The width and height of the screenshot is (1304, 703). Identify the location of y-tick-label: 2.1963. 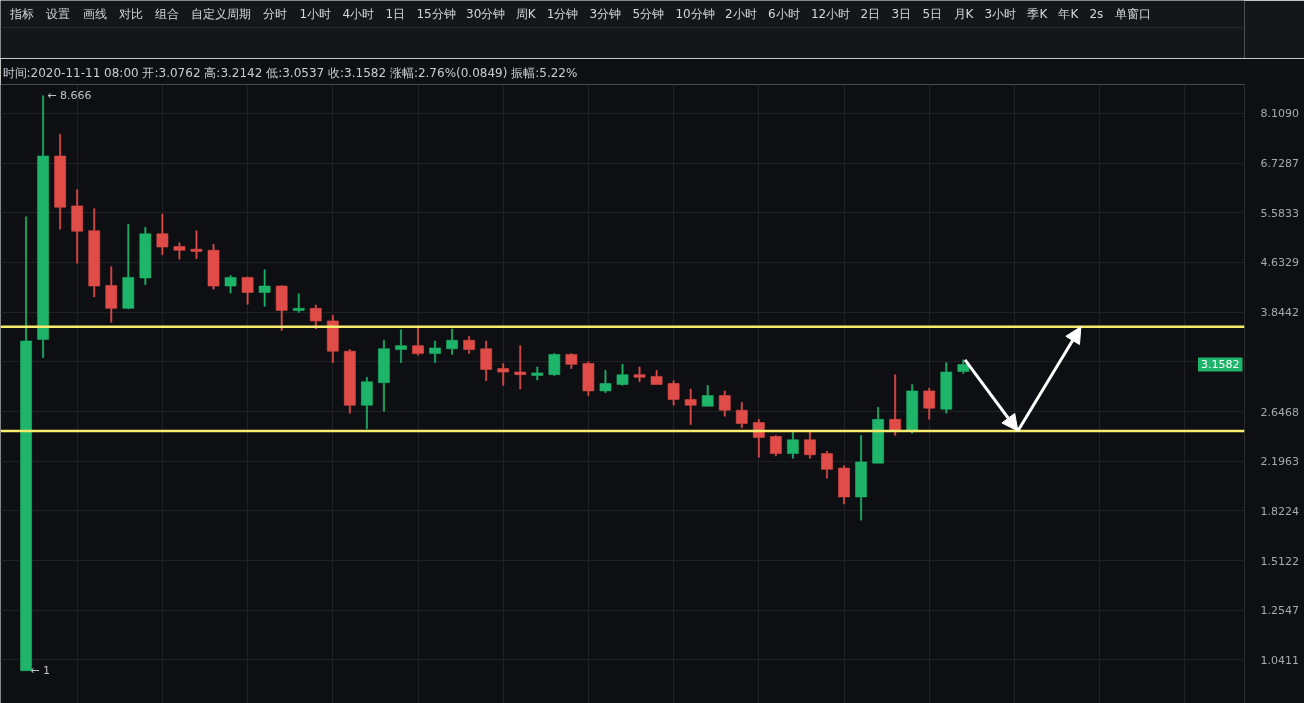
(1279, 462).